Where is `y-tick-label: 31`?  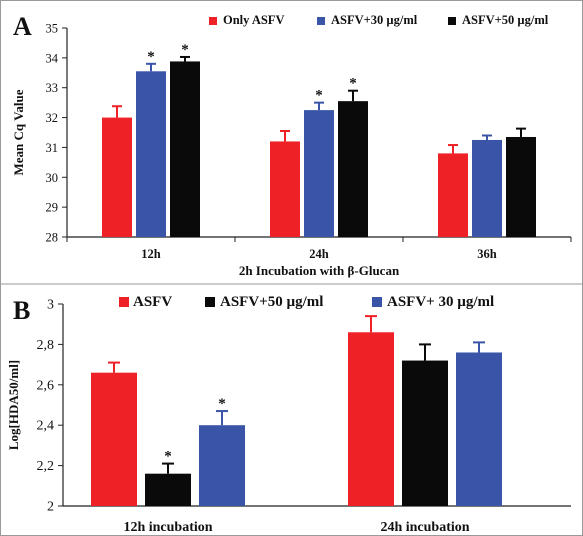
y-tick-label: 31 is located at coordinates (52, 148).